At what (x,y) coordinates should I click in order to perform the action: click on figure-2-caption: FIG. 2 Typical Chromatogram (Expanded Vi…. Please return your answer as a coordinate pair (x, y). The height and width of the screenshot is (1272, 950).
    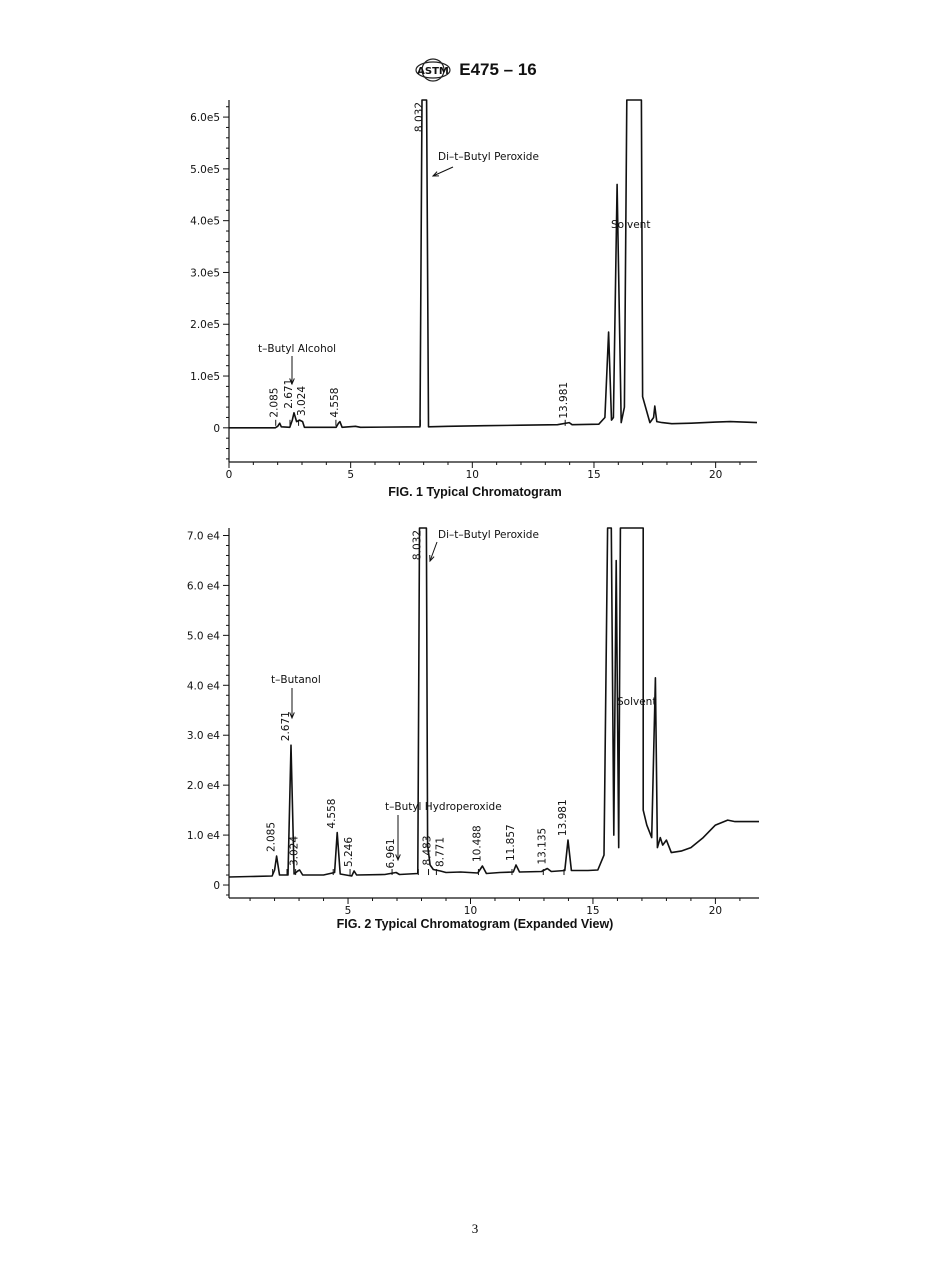
    Looking at the image, I should click on (475, 924).